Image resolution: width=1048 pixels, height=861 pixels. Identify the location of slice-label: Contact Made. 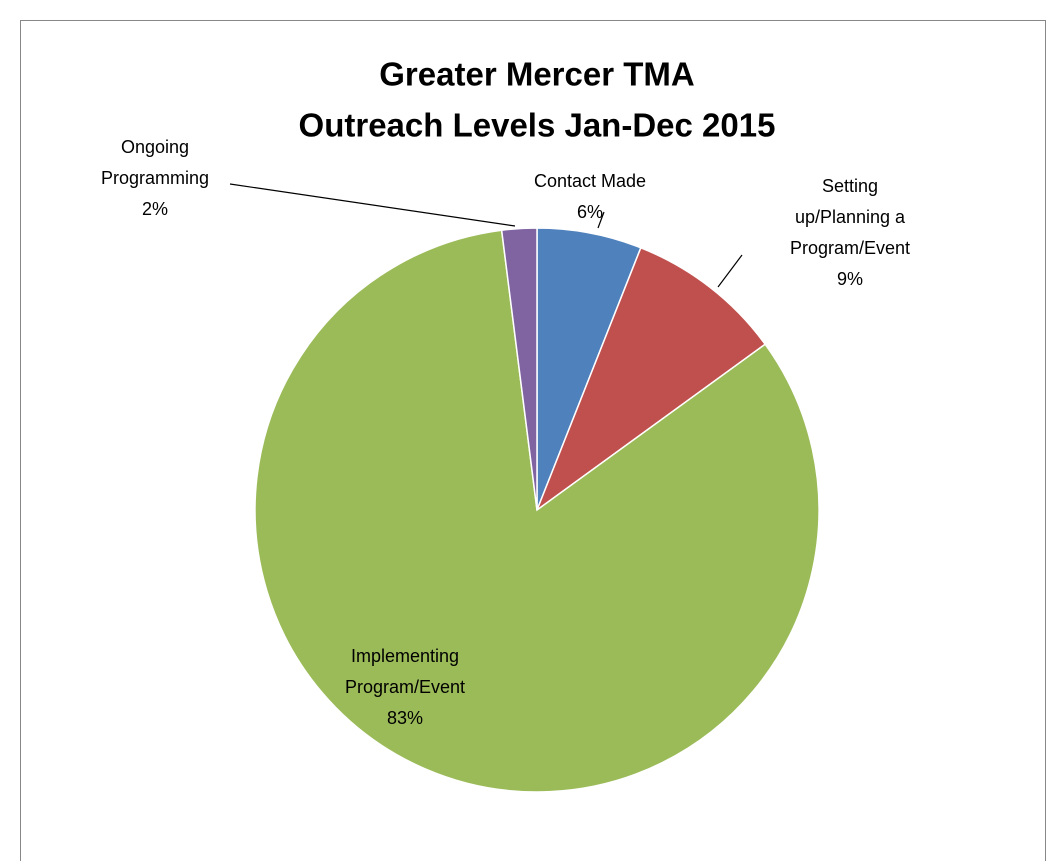
(590, 181).